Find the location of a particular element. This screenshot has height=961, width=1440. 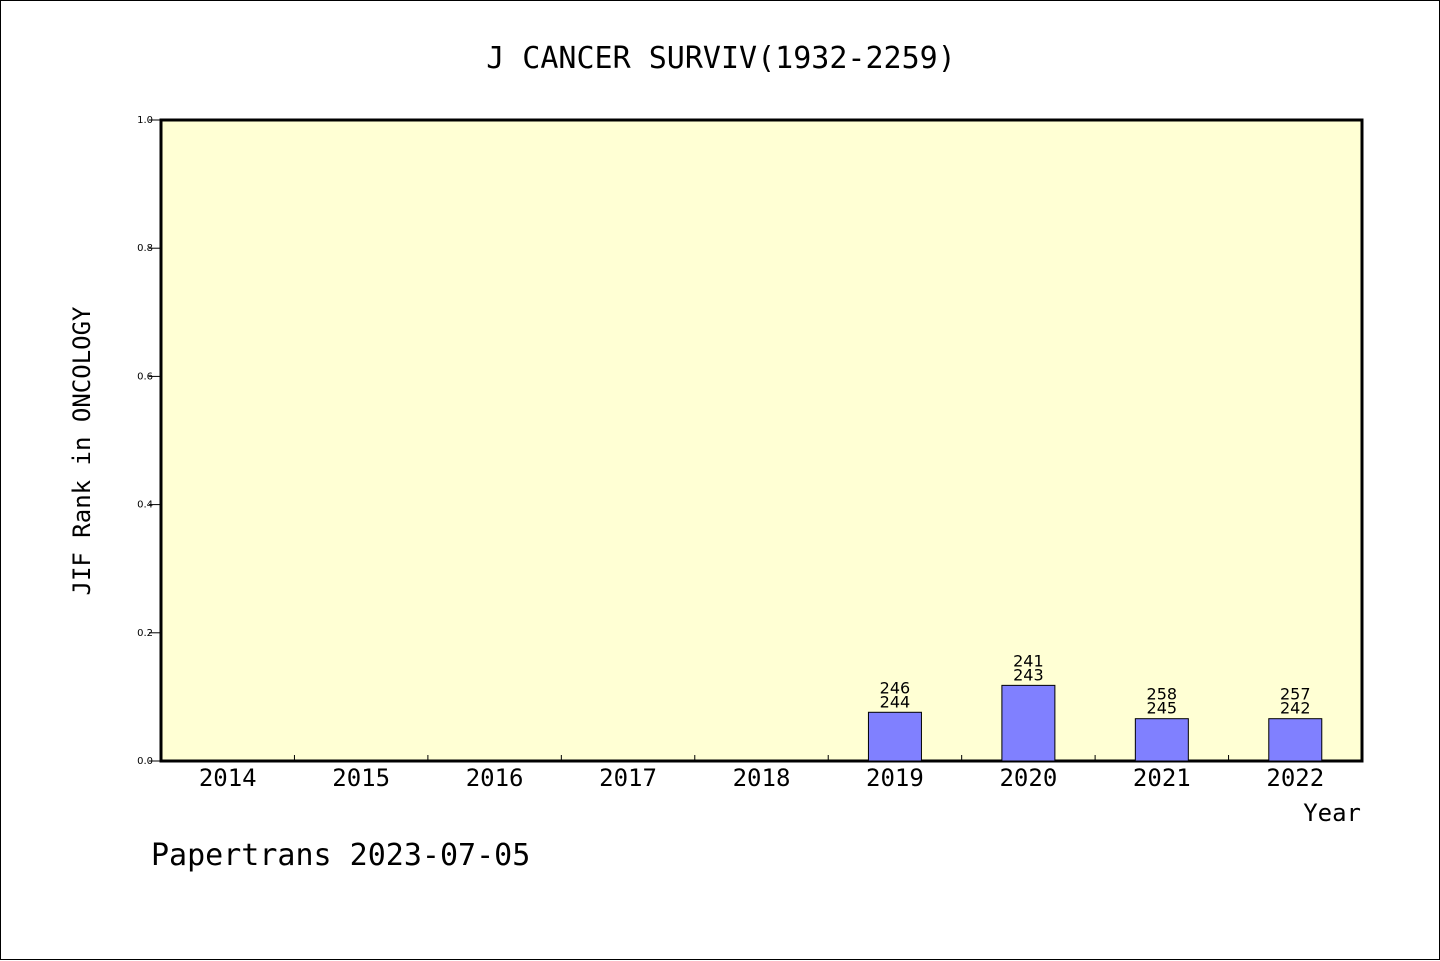

x-tick-label: 2020 is located at coordinates (1028, 778).